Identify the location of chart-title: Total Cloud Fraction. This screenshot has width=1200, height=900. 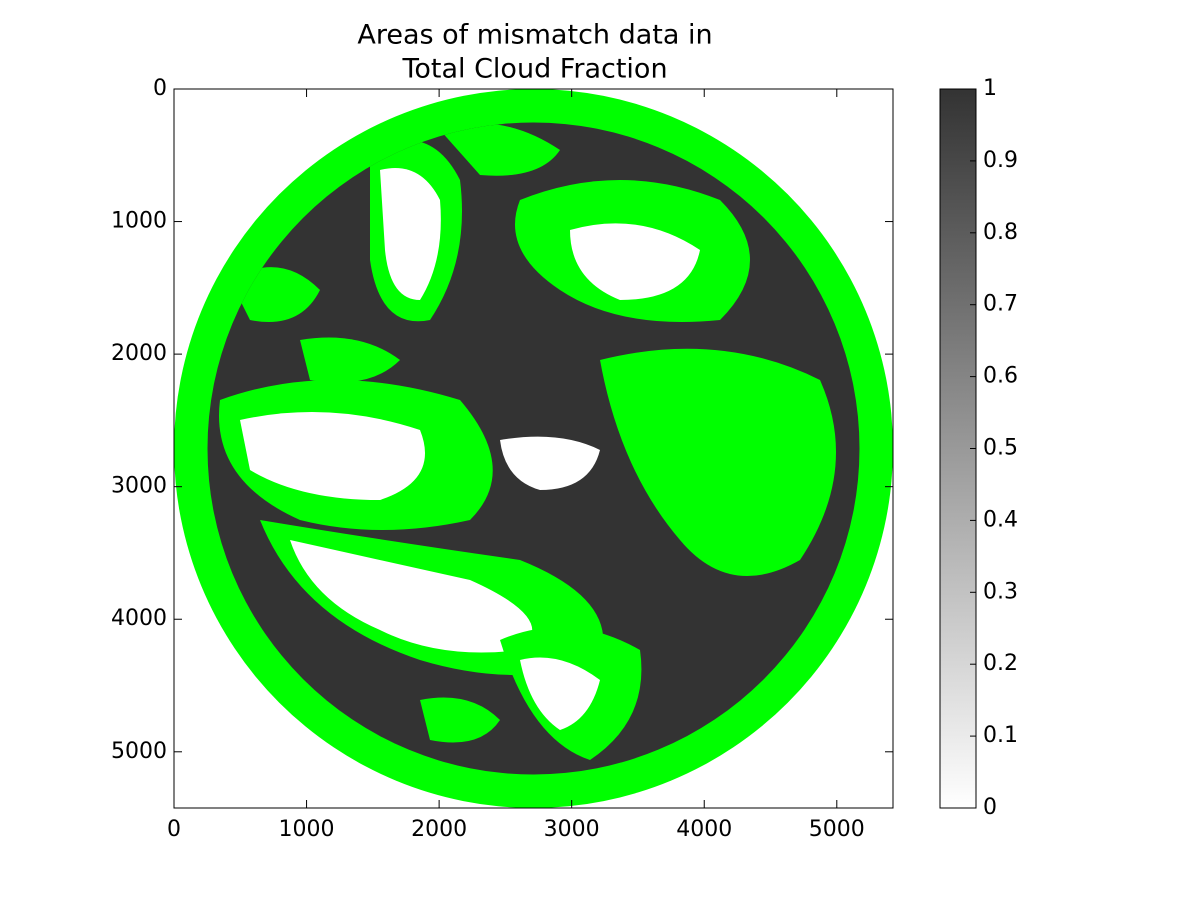
(534, 69).